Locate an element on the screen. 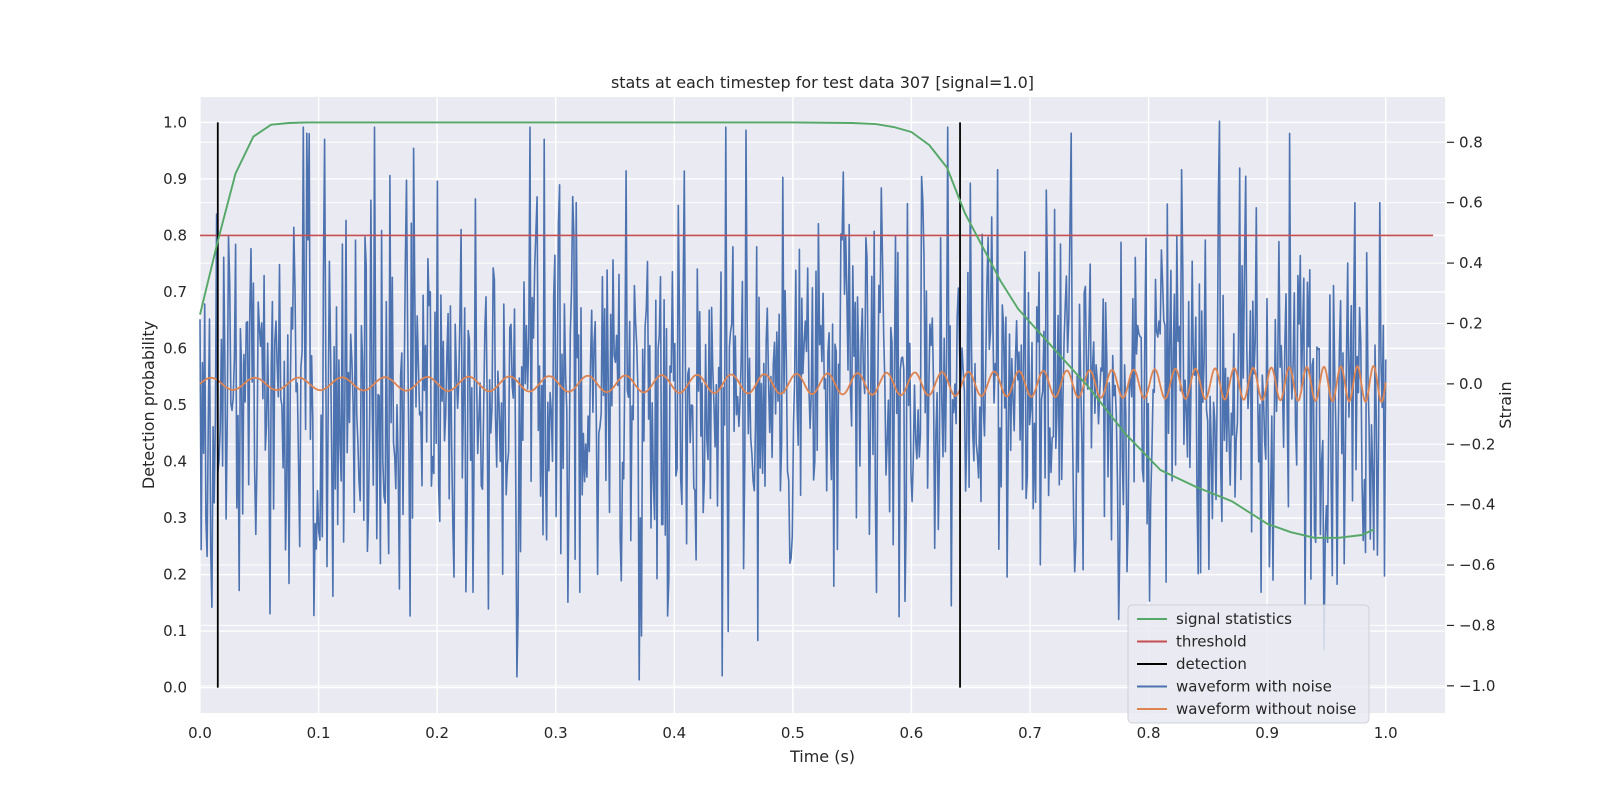 The image size is (1600, 800). x-tick-label: 0.0 is located at coordinates (200, 733).